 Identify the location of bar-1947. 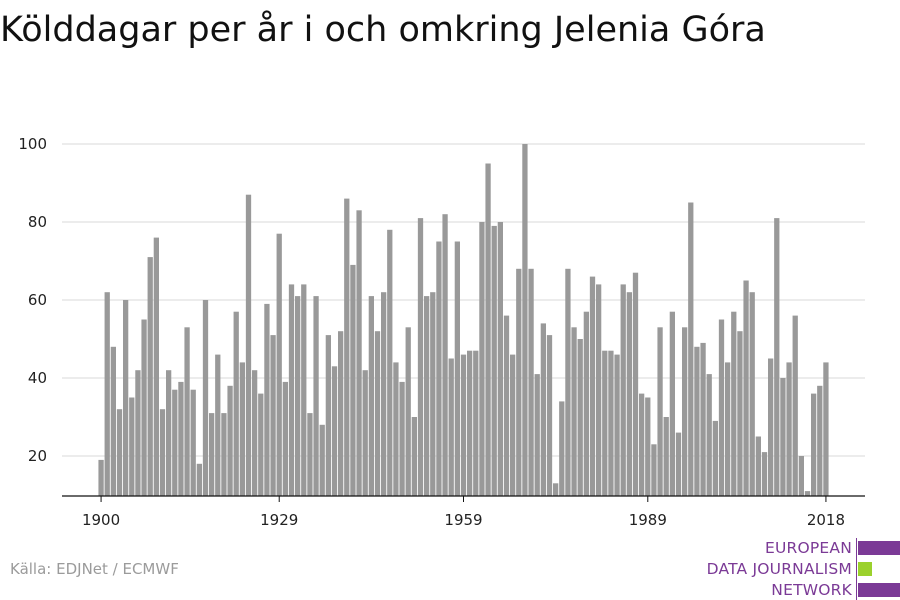
(390, 363).